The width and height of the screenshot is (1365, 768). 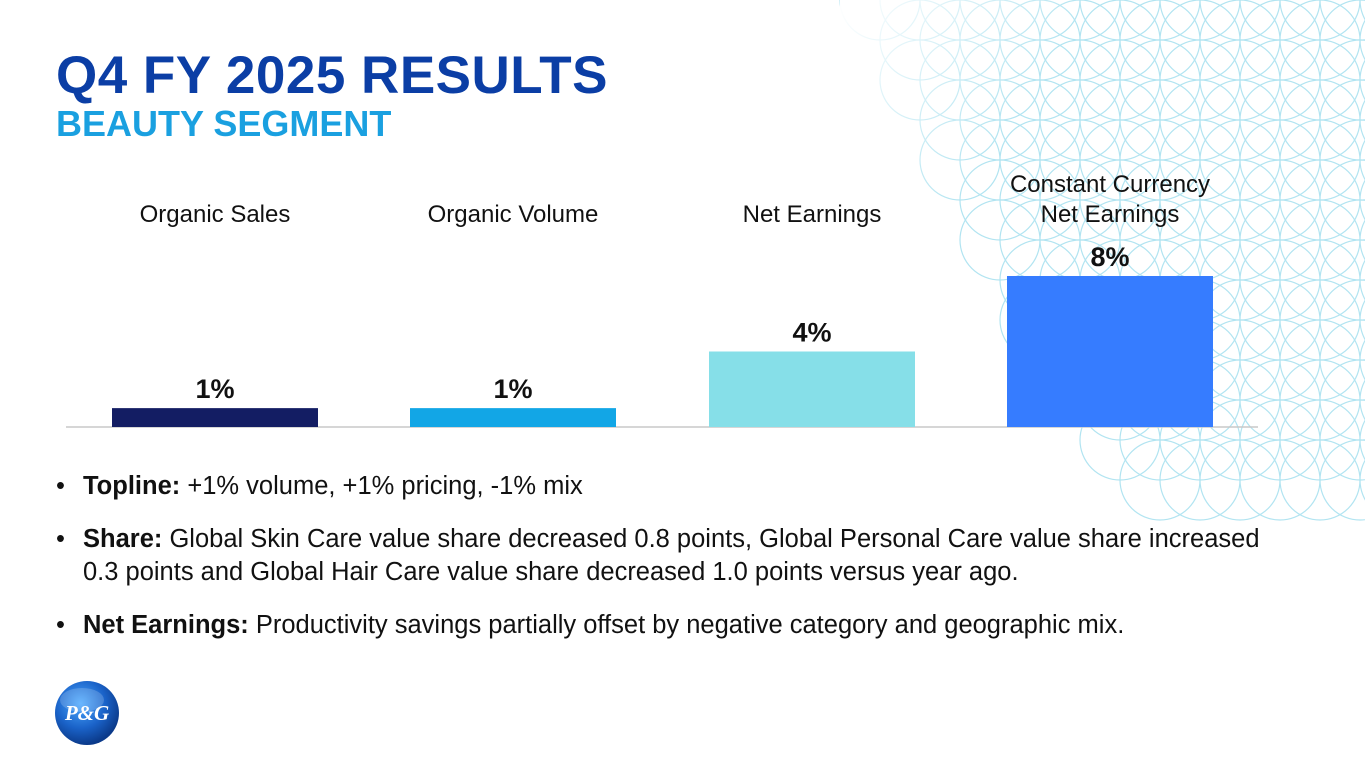 I want to click on category-label: Constant Currency, so click(x=1110, y=184).